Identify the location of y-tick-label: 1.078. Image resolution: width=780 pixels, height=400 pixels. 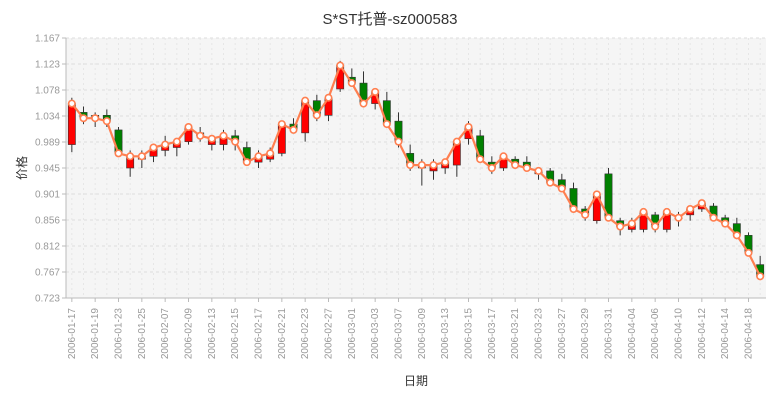
(47, 91).